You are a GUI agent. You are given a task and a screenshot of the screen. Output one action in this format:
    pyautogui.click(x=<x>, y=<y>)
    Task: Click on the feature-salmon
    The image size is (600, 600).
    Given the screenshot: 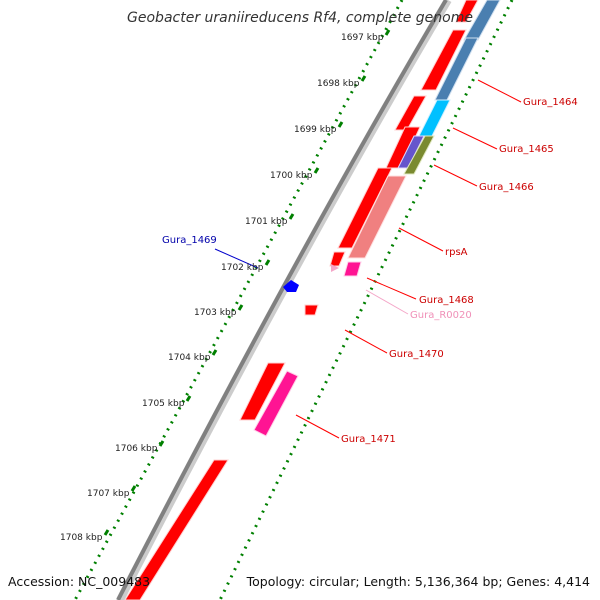 What is the action you would take?
    pyautogui.click(x=377, y=217)
    